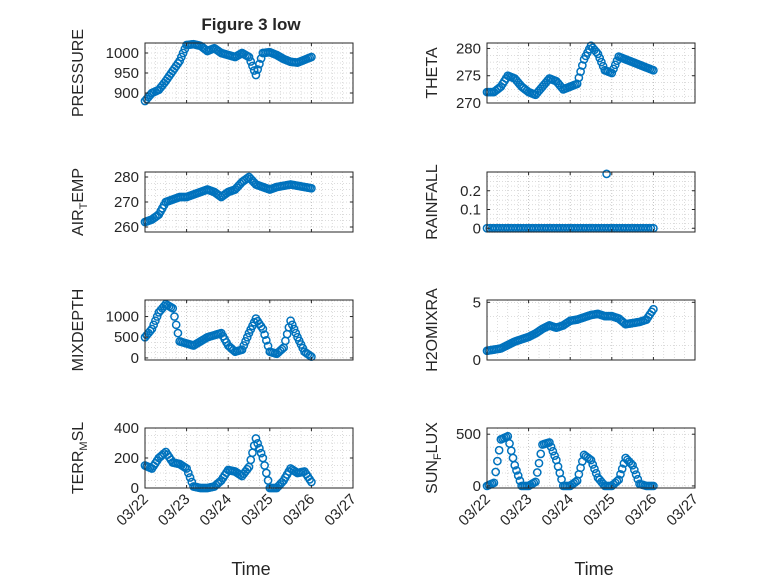 This screenshot has width=778, height=583. I want to click on subplot-row3-right: 0 5 H2OMIXRA, so click(560, 330).